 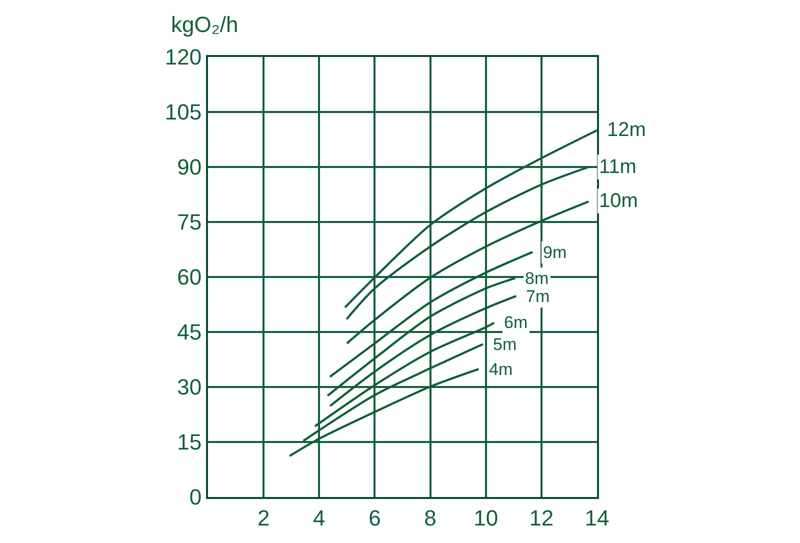 What do you see at coordinates (183, 112) in the screenshot?
I see `y-tick-label: 105` at bounding box center [183, 112].